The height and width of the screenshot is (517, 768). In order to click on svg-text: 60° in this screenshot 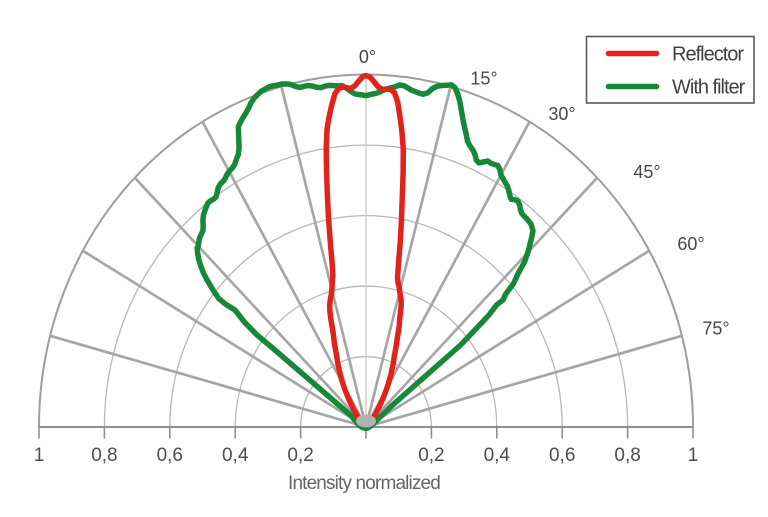, I will do `click(690, 244)`.